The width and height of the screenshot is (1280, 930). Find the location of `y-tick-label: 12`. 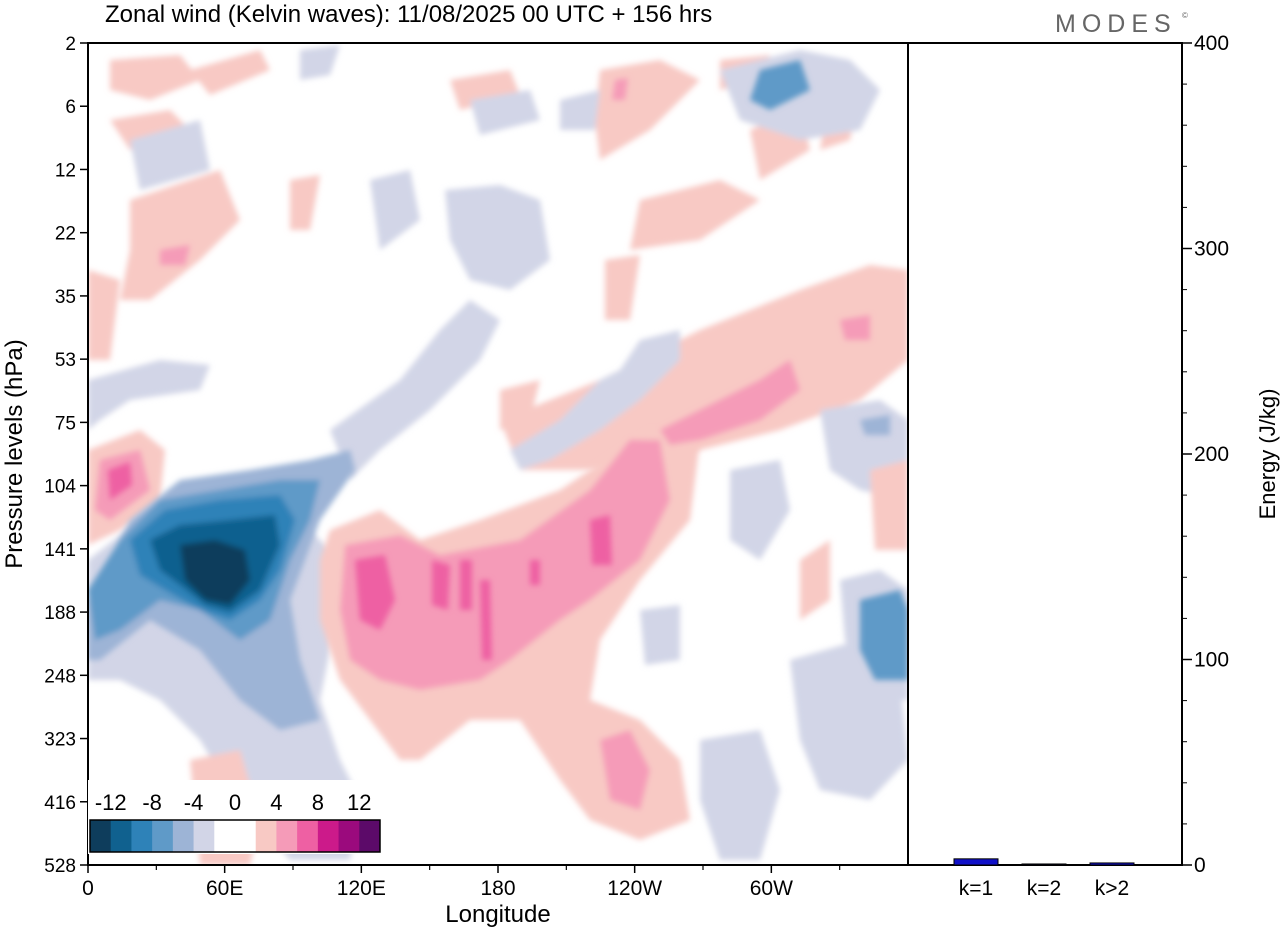

y-tick-label: 12 is located at coordinates (65, 170).